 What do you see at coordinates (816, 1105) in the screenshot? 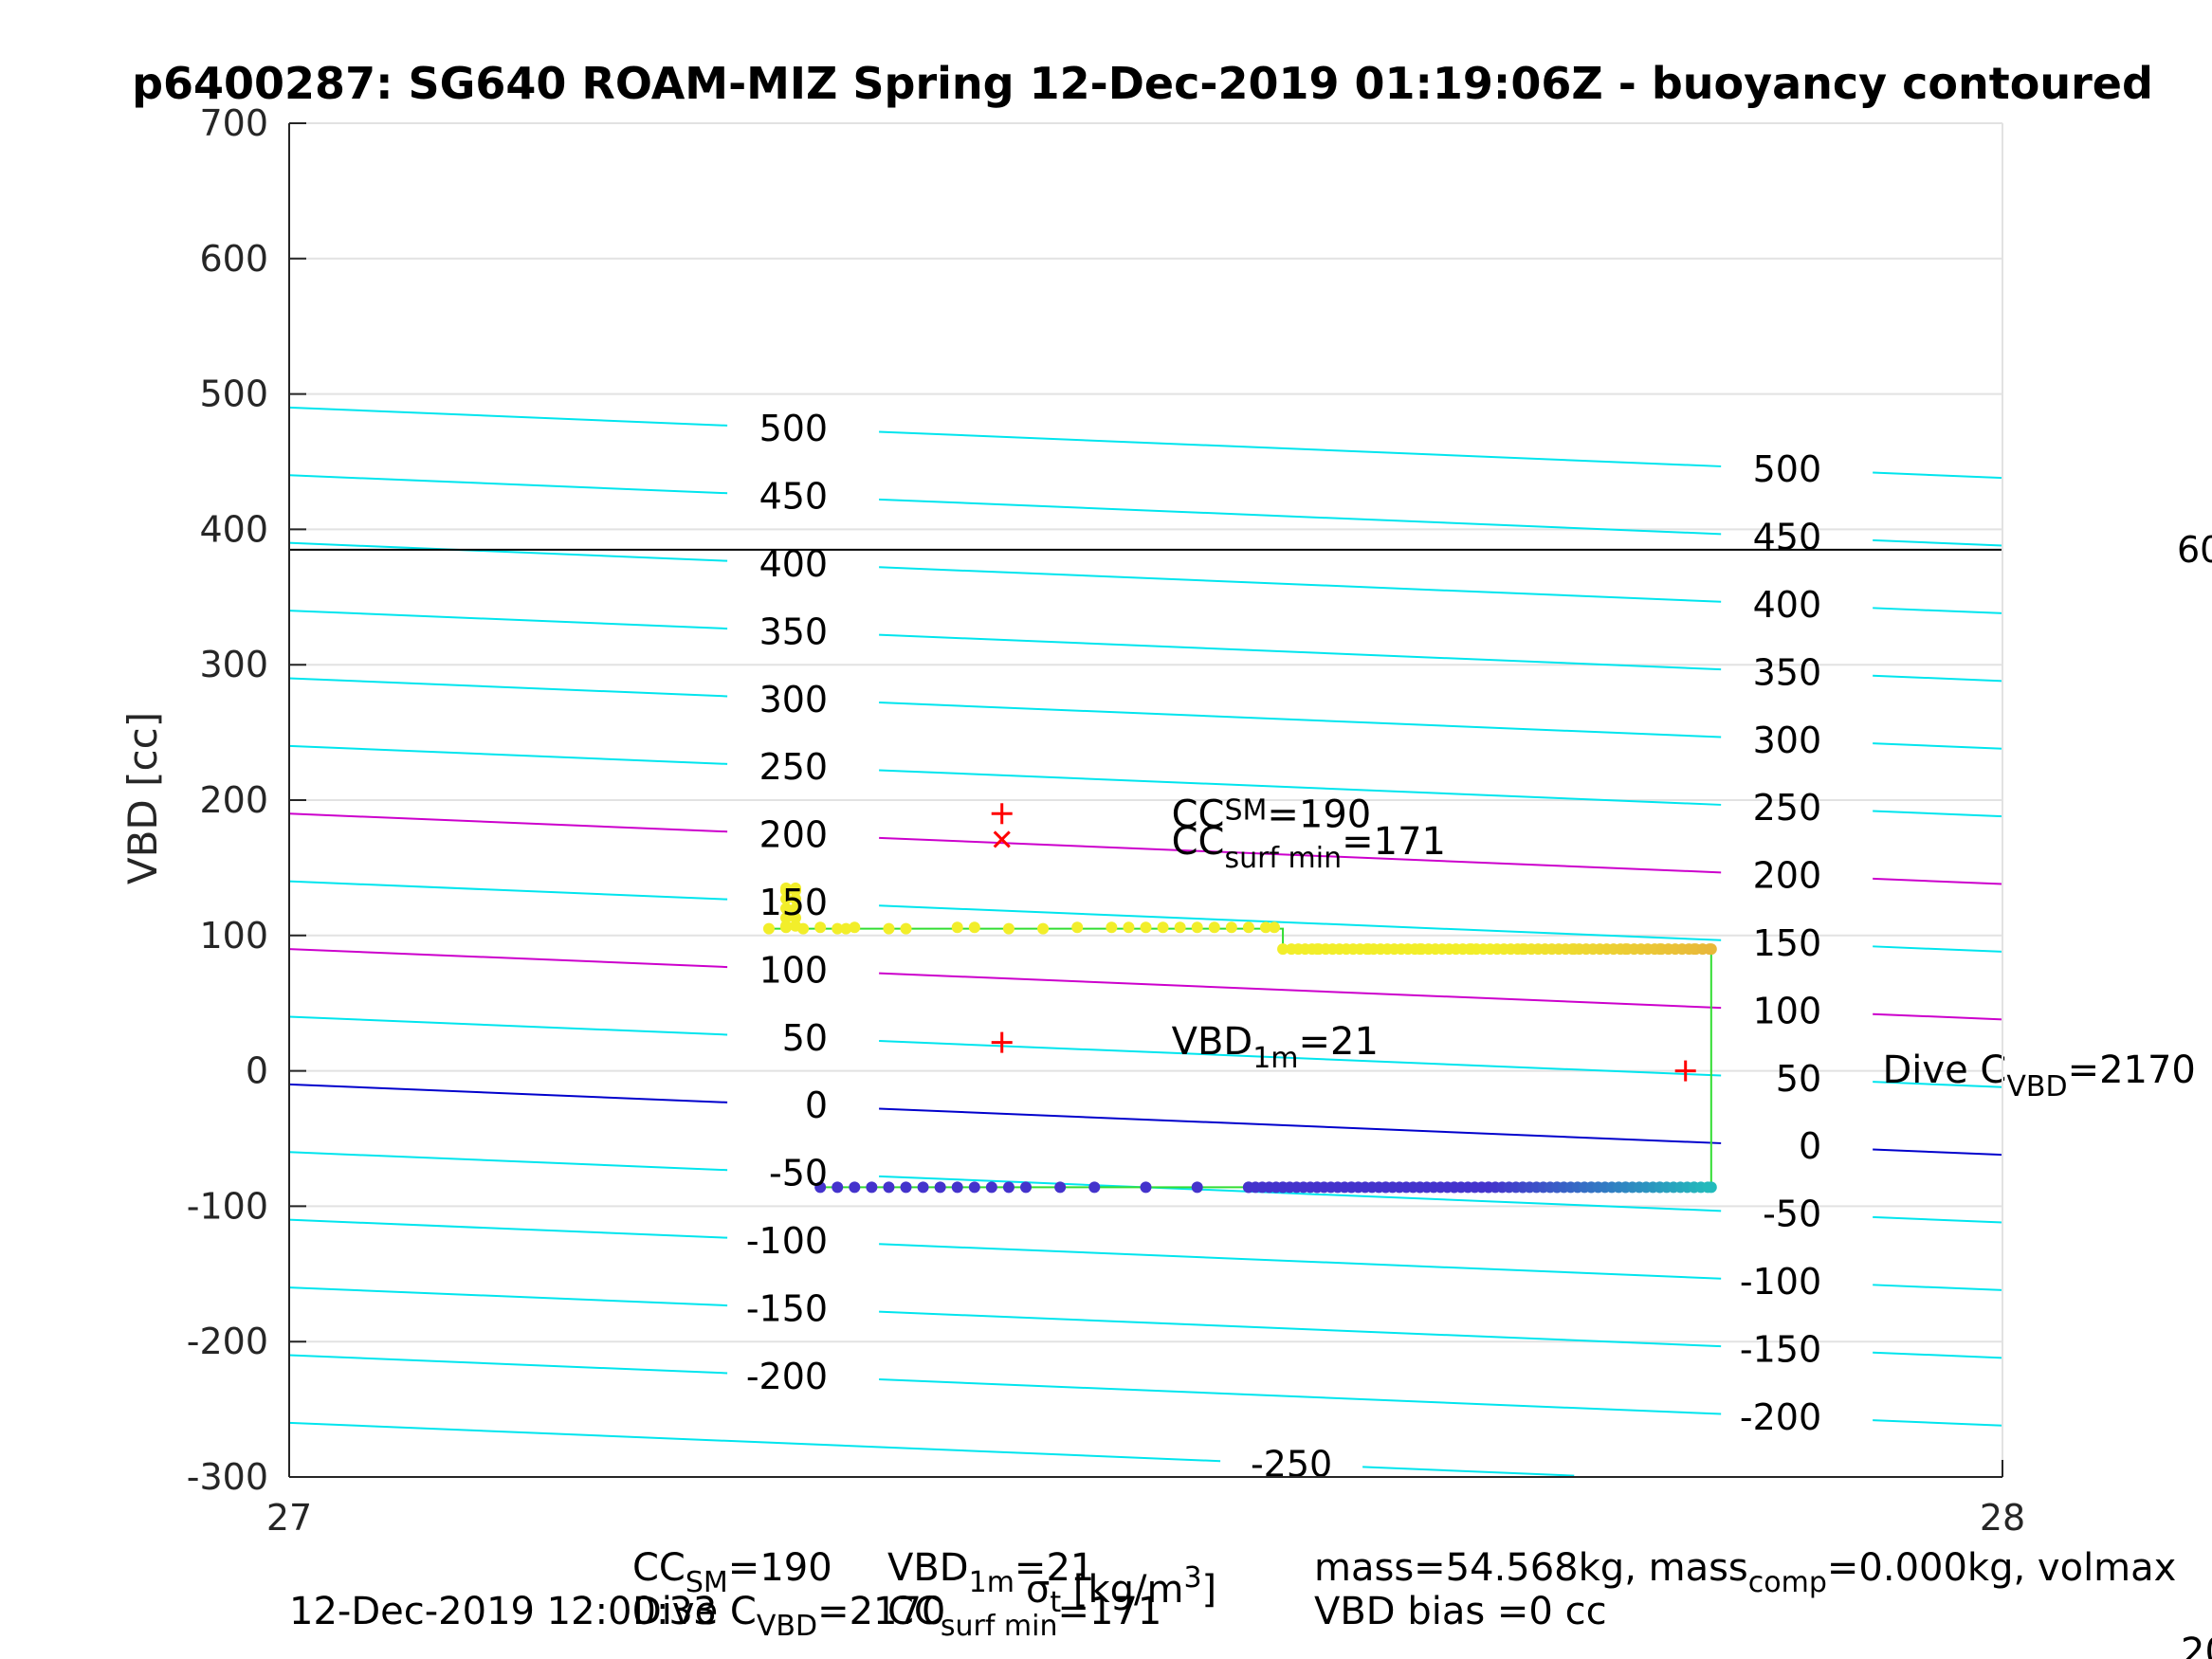
I see `contour-label-left: 0` at bounding box center [816, 1105].